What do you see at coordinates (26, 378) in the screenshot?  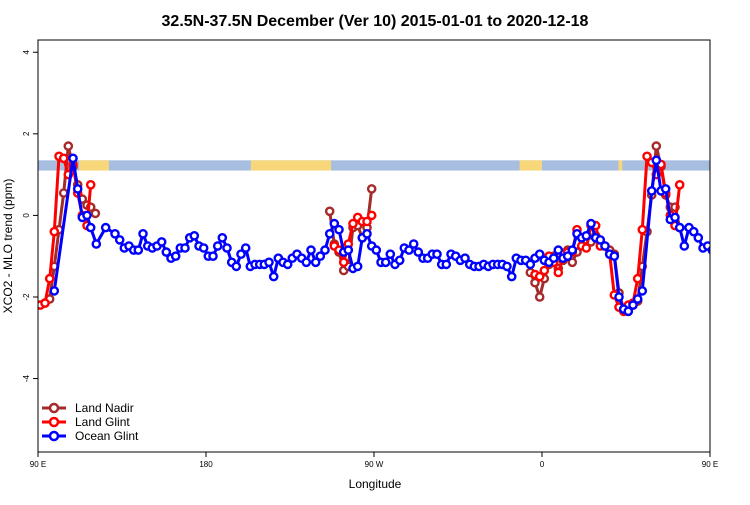 I see `y-tick-label: -4` at bounding box center [26, 378].